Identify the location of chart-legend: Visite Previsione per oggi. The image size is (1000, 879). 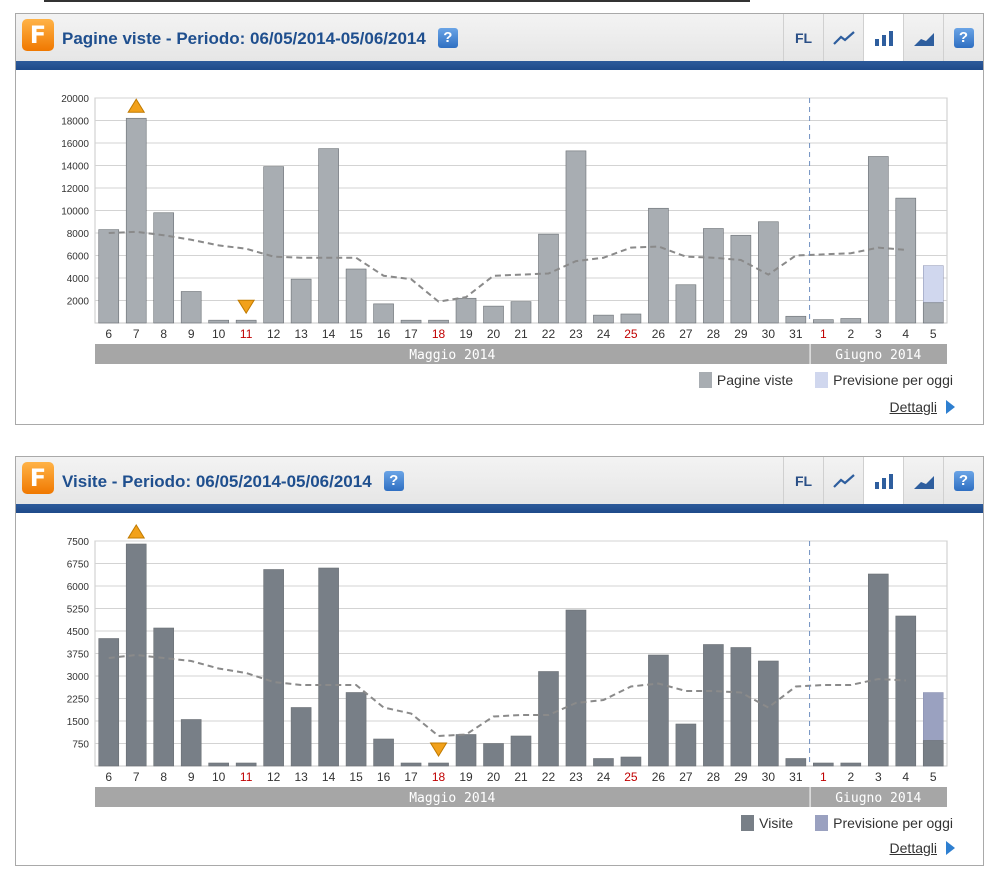
(836, 823).